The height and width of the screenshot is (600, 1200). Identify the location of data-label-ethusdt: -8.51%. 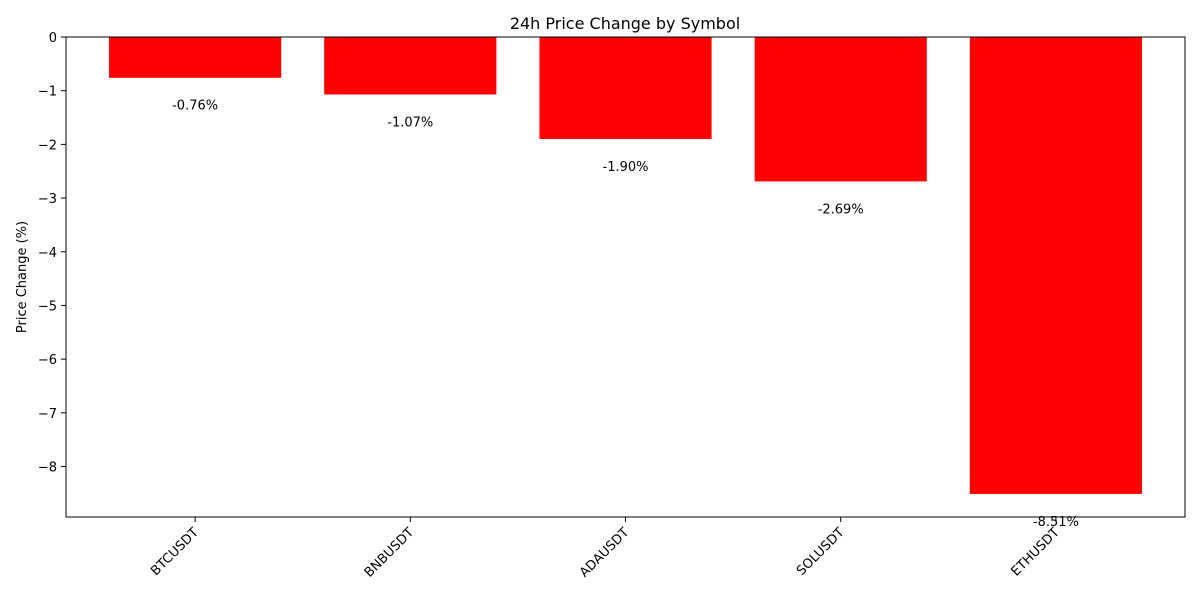
(1056, 522).